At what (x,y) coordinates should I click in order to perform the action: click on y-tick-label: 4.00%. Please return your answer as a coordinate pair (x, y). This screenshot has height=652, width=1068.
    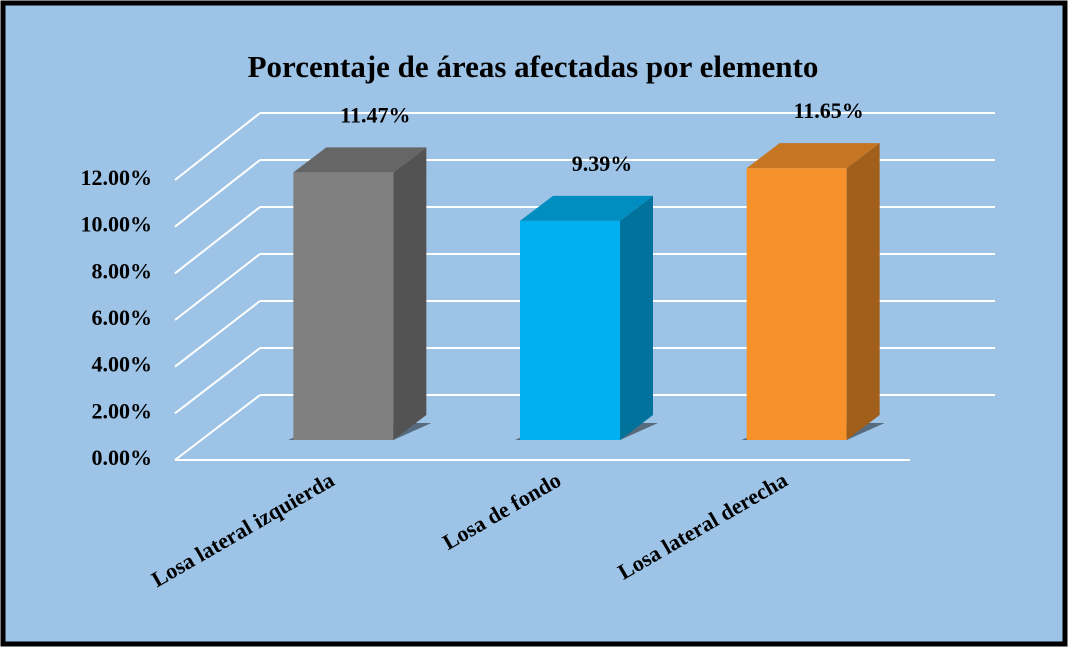
    Looking at the image, I should click on (122, 364).